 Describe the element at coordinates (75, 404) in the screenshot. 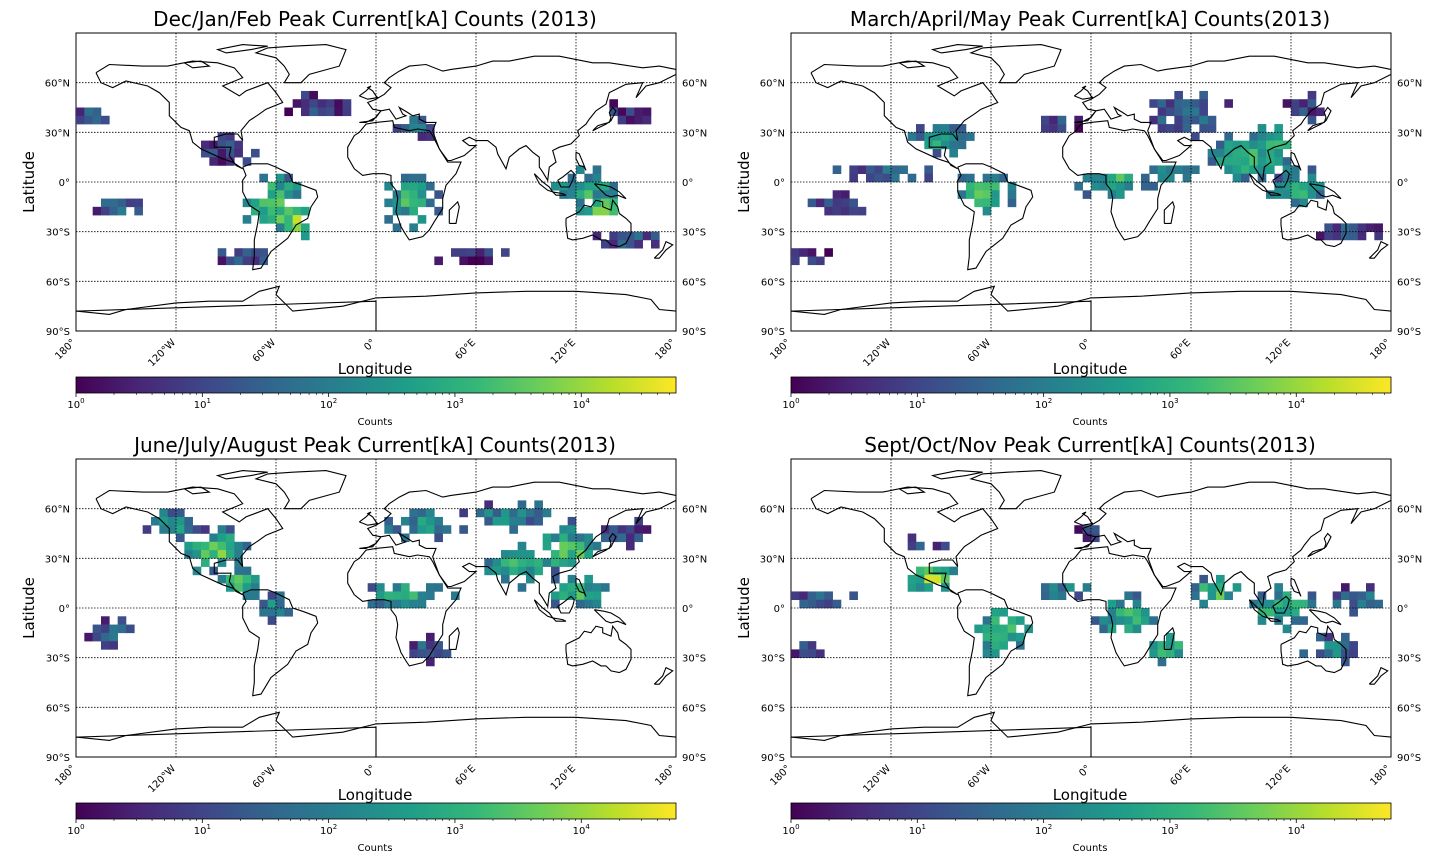

I see `colorbar-tick-label: 10⁰` at that location.